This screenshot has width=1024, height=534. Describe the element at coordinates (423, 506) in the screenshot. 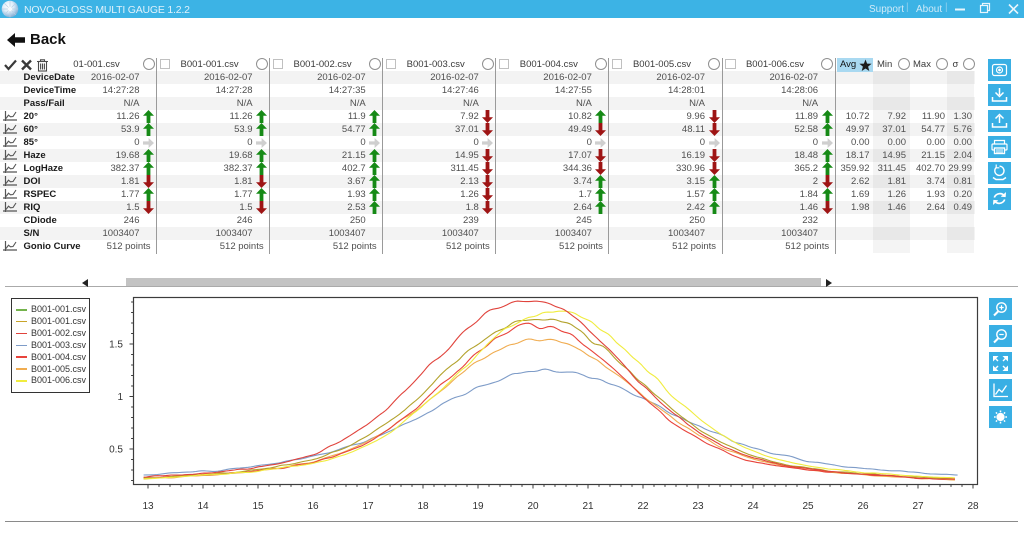

I see `svg-text: 18` at that location.